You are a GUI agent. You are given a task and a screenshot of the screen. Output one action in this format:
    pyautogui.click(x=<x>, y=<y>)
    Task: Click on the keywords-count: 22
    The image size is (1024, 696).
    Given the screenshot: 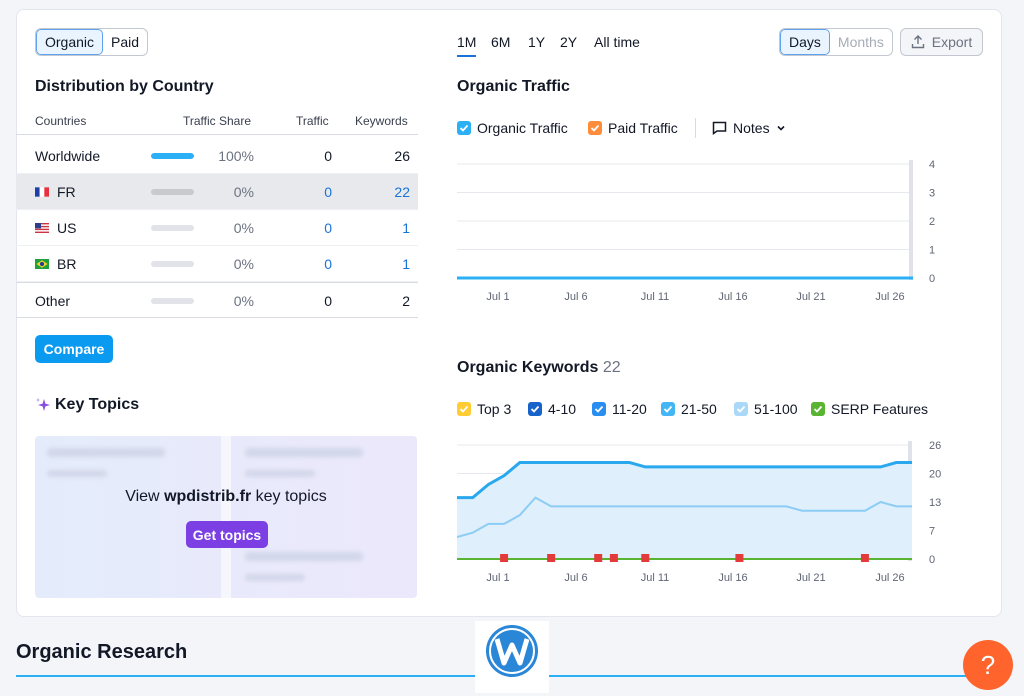 What is the action you would take?
    pyautogui.click(x=611, y=367)
    